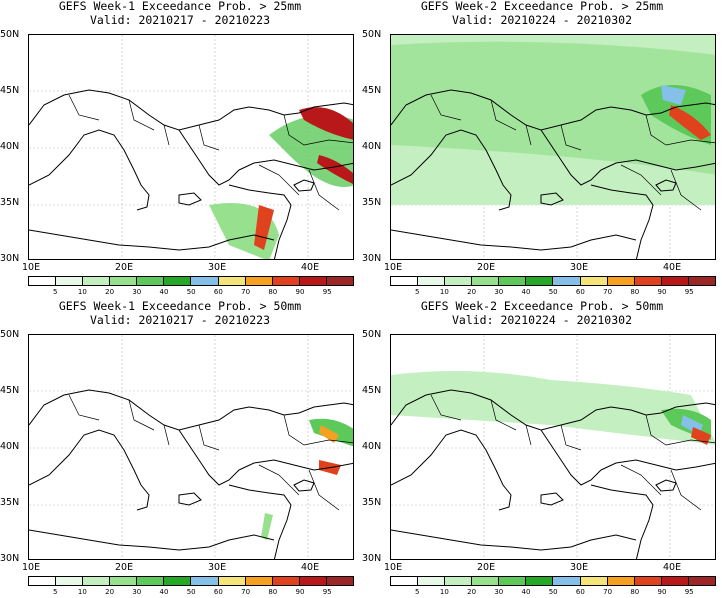 Image resolution: width=722 pixels, height=598 pixels. Describe the element at coordinates (542, 306) in the screenshot. I see `panel-title: GEFS Week-2 Exceedance Prob. > 50mm` at that location.